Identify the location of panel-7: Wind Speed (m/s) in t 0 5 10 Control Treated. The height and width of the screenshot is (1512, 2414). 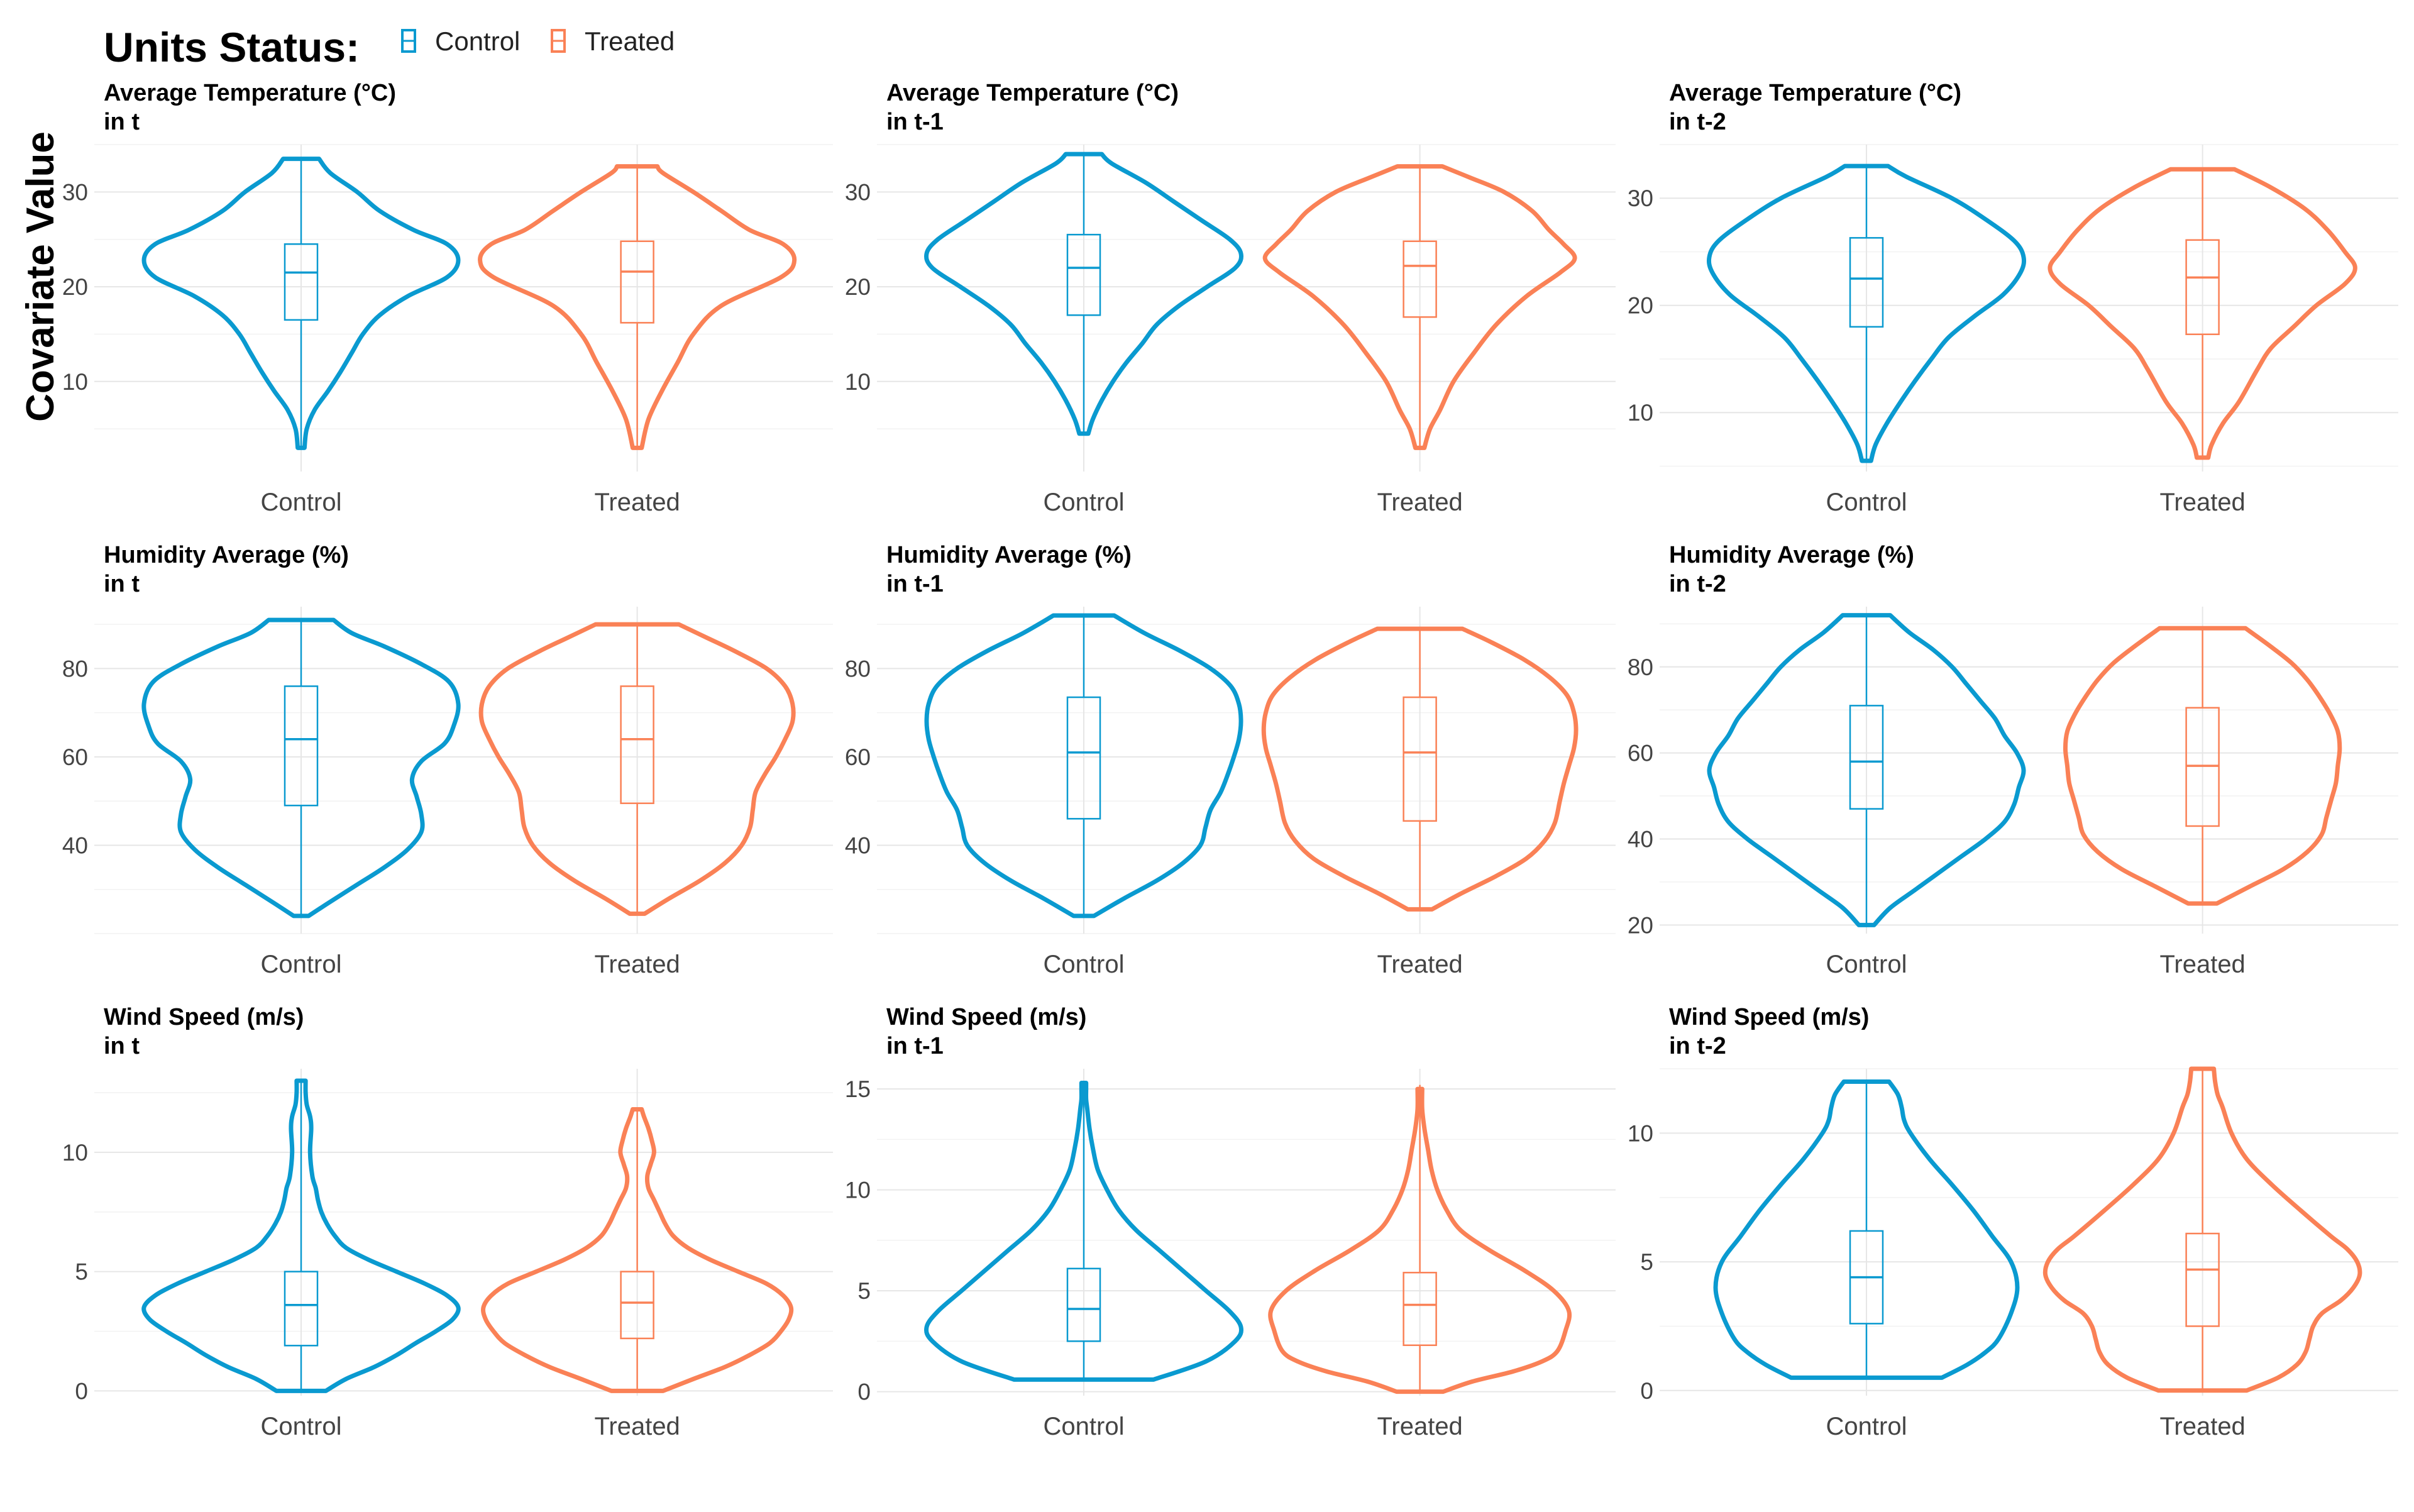
(447, 1222).